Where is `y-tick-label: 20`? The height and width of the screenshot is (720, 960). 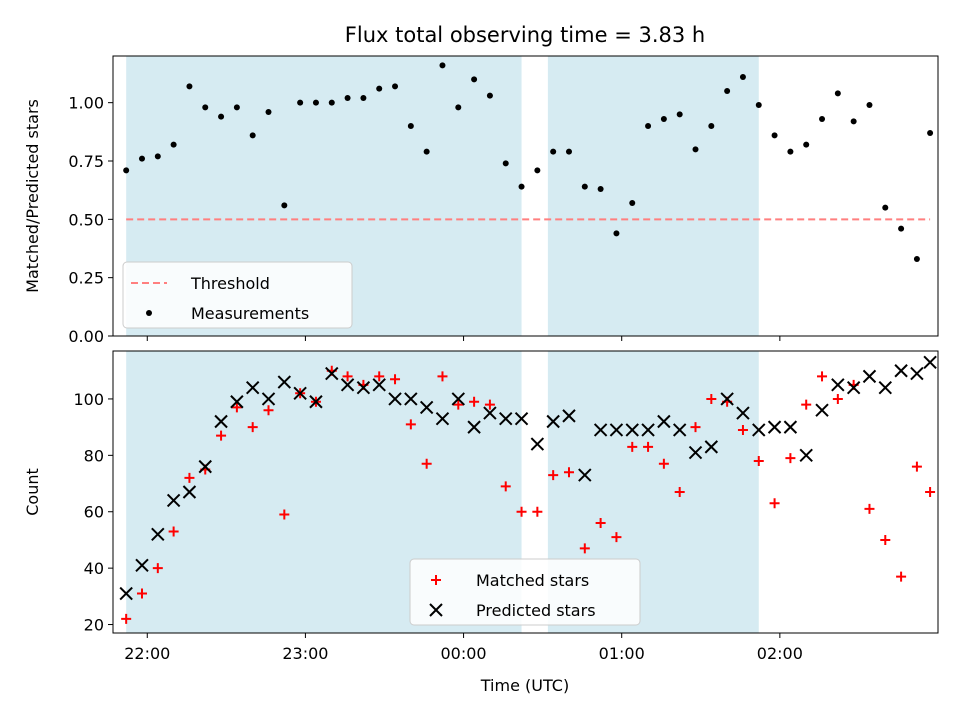
y-tick-label: 20 is located at coordinates (94, 625).